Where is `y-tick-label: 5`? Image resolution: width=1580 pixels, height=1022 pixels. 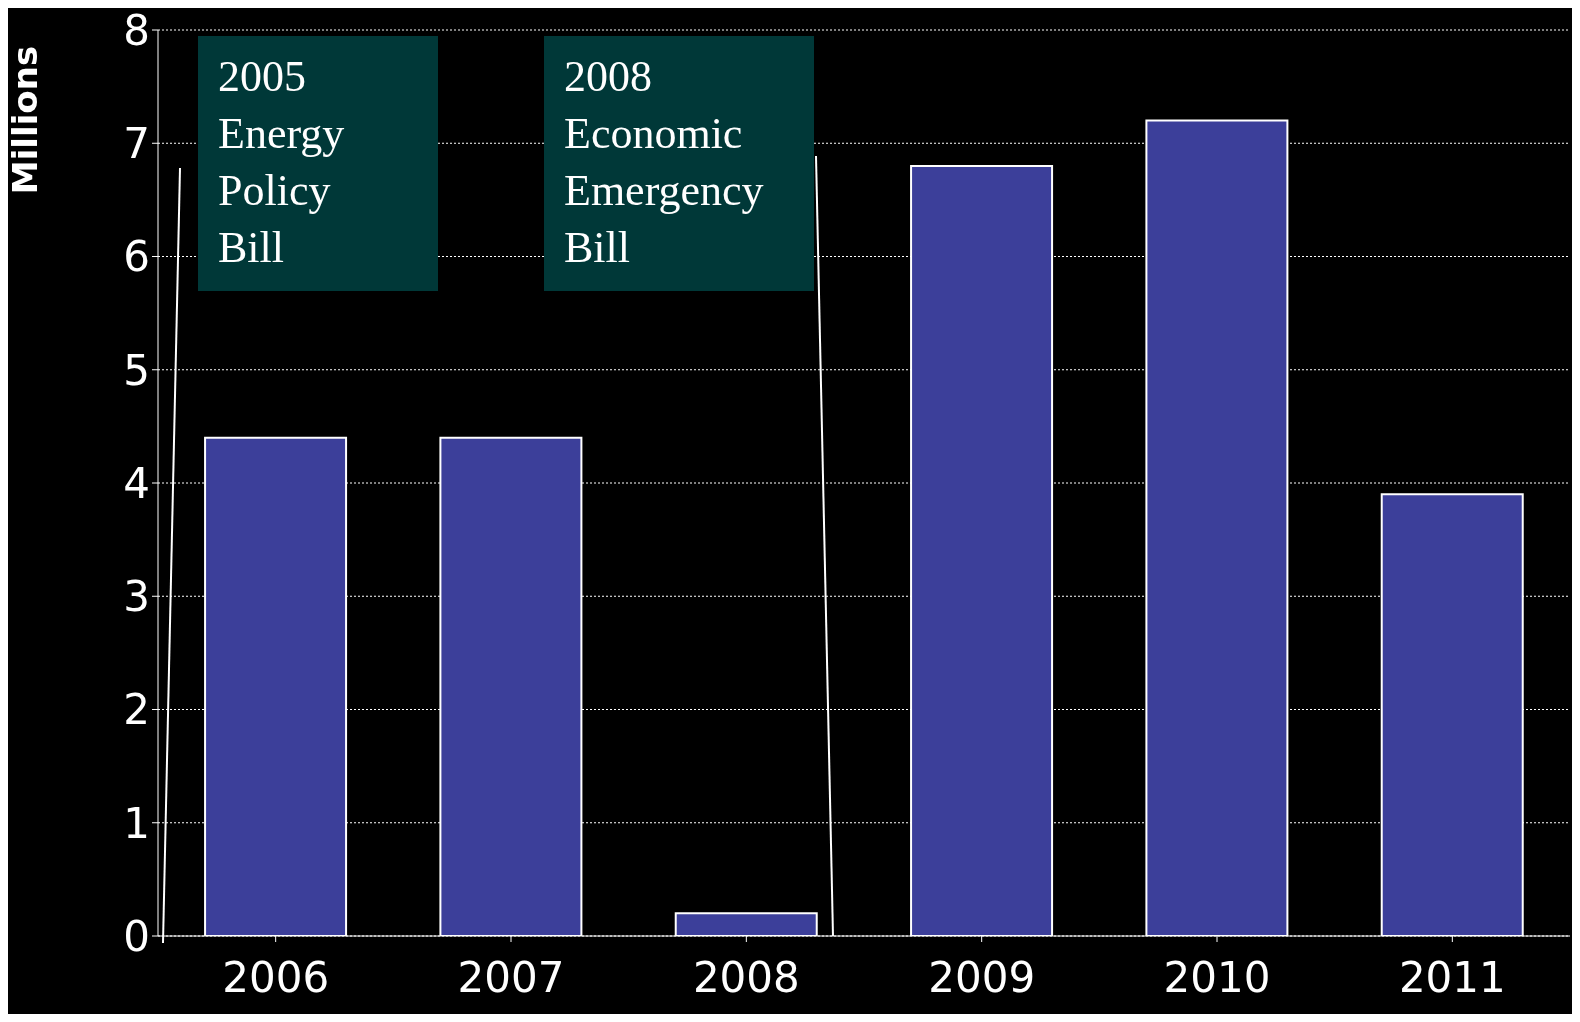
y-tick-label: 5 is located at coordinates (136, 370).